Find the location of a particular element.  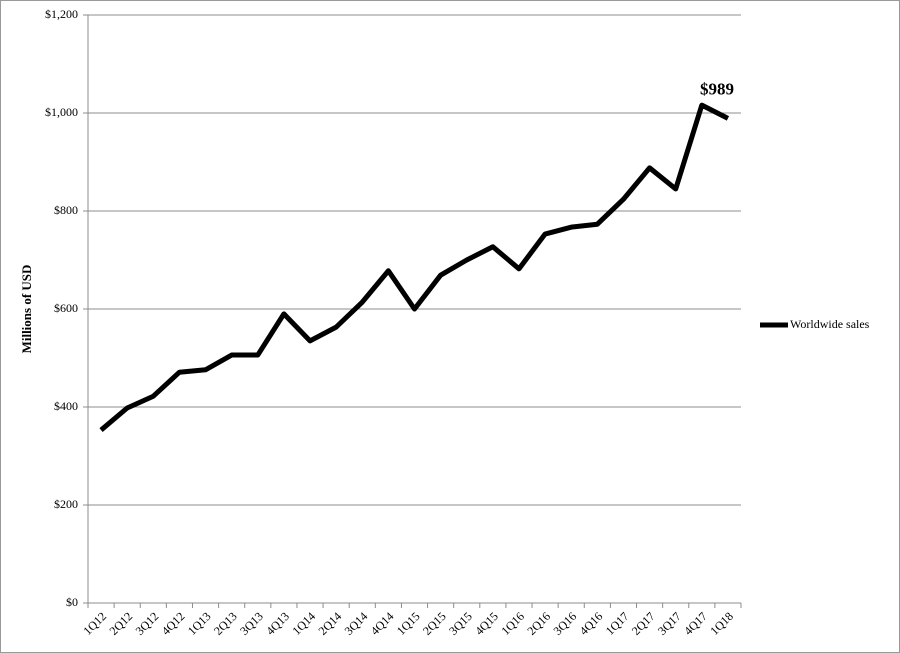

y-tick-label: $600 is located at coordinates (66, 308).